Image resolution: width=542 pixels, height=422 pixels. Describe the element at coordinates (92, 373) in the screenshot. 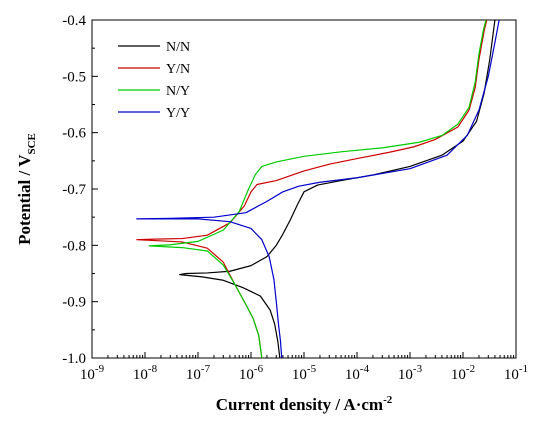

I see `x-tick-label: 10⁻⁹` at that location.